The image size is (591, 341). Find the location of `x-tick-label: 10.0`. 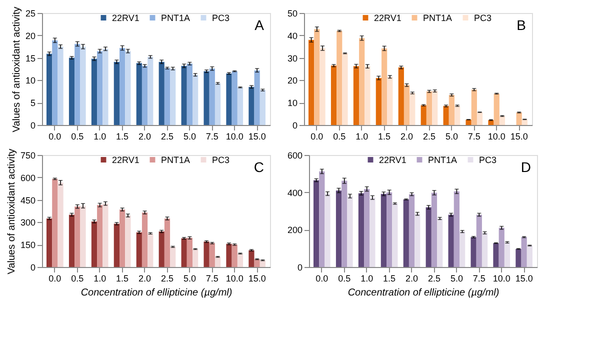

x-tick-label: 10.0 is located at coordinates (235, 137).